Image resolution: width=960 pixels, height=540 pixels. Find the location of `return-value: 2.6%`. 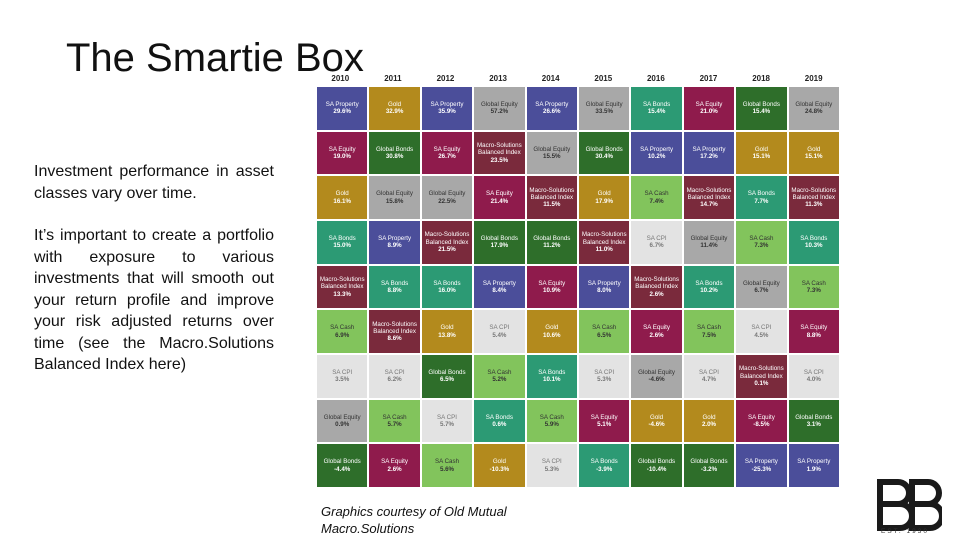

return-value: 2.6% is located at coordinates (656, 335).